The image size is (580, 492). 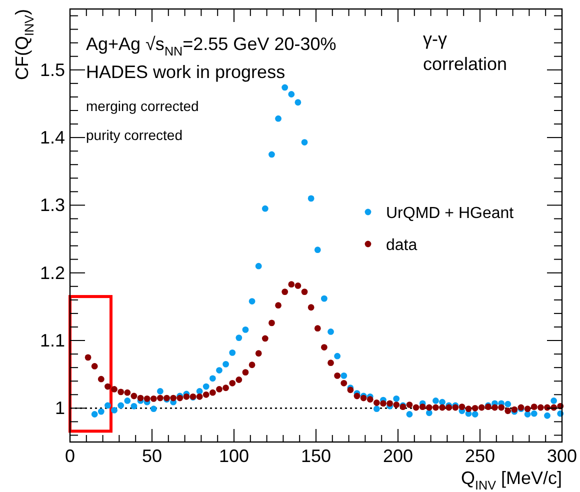 What do you see at coordinates (450, 213) in the screenshot?
I see `legend-label: UrQMD + HGeant` at bounding box center [450, 213].